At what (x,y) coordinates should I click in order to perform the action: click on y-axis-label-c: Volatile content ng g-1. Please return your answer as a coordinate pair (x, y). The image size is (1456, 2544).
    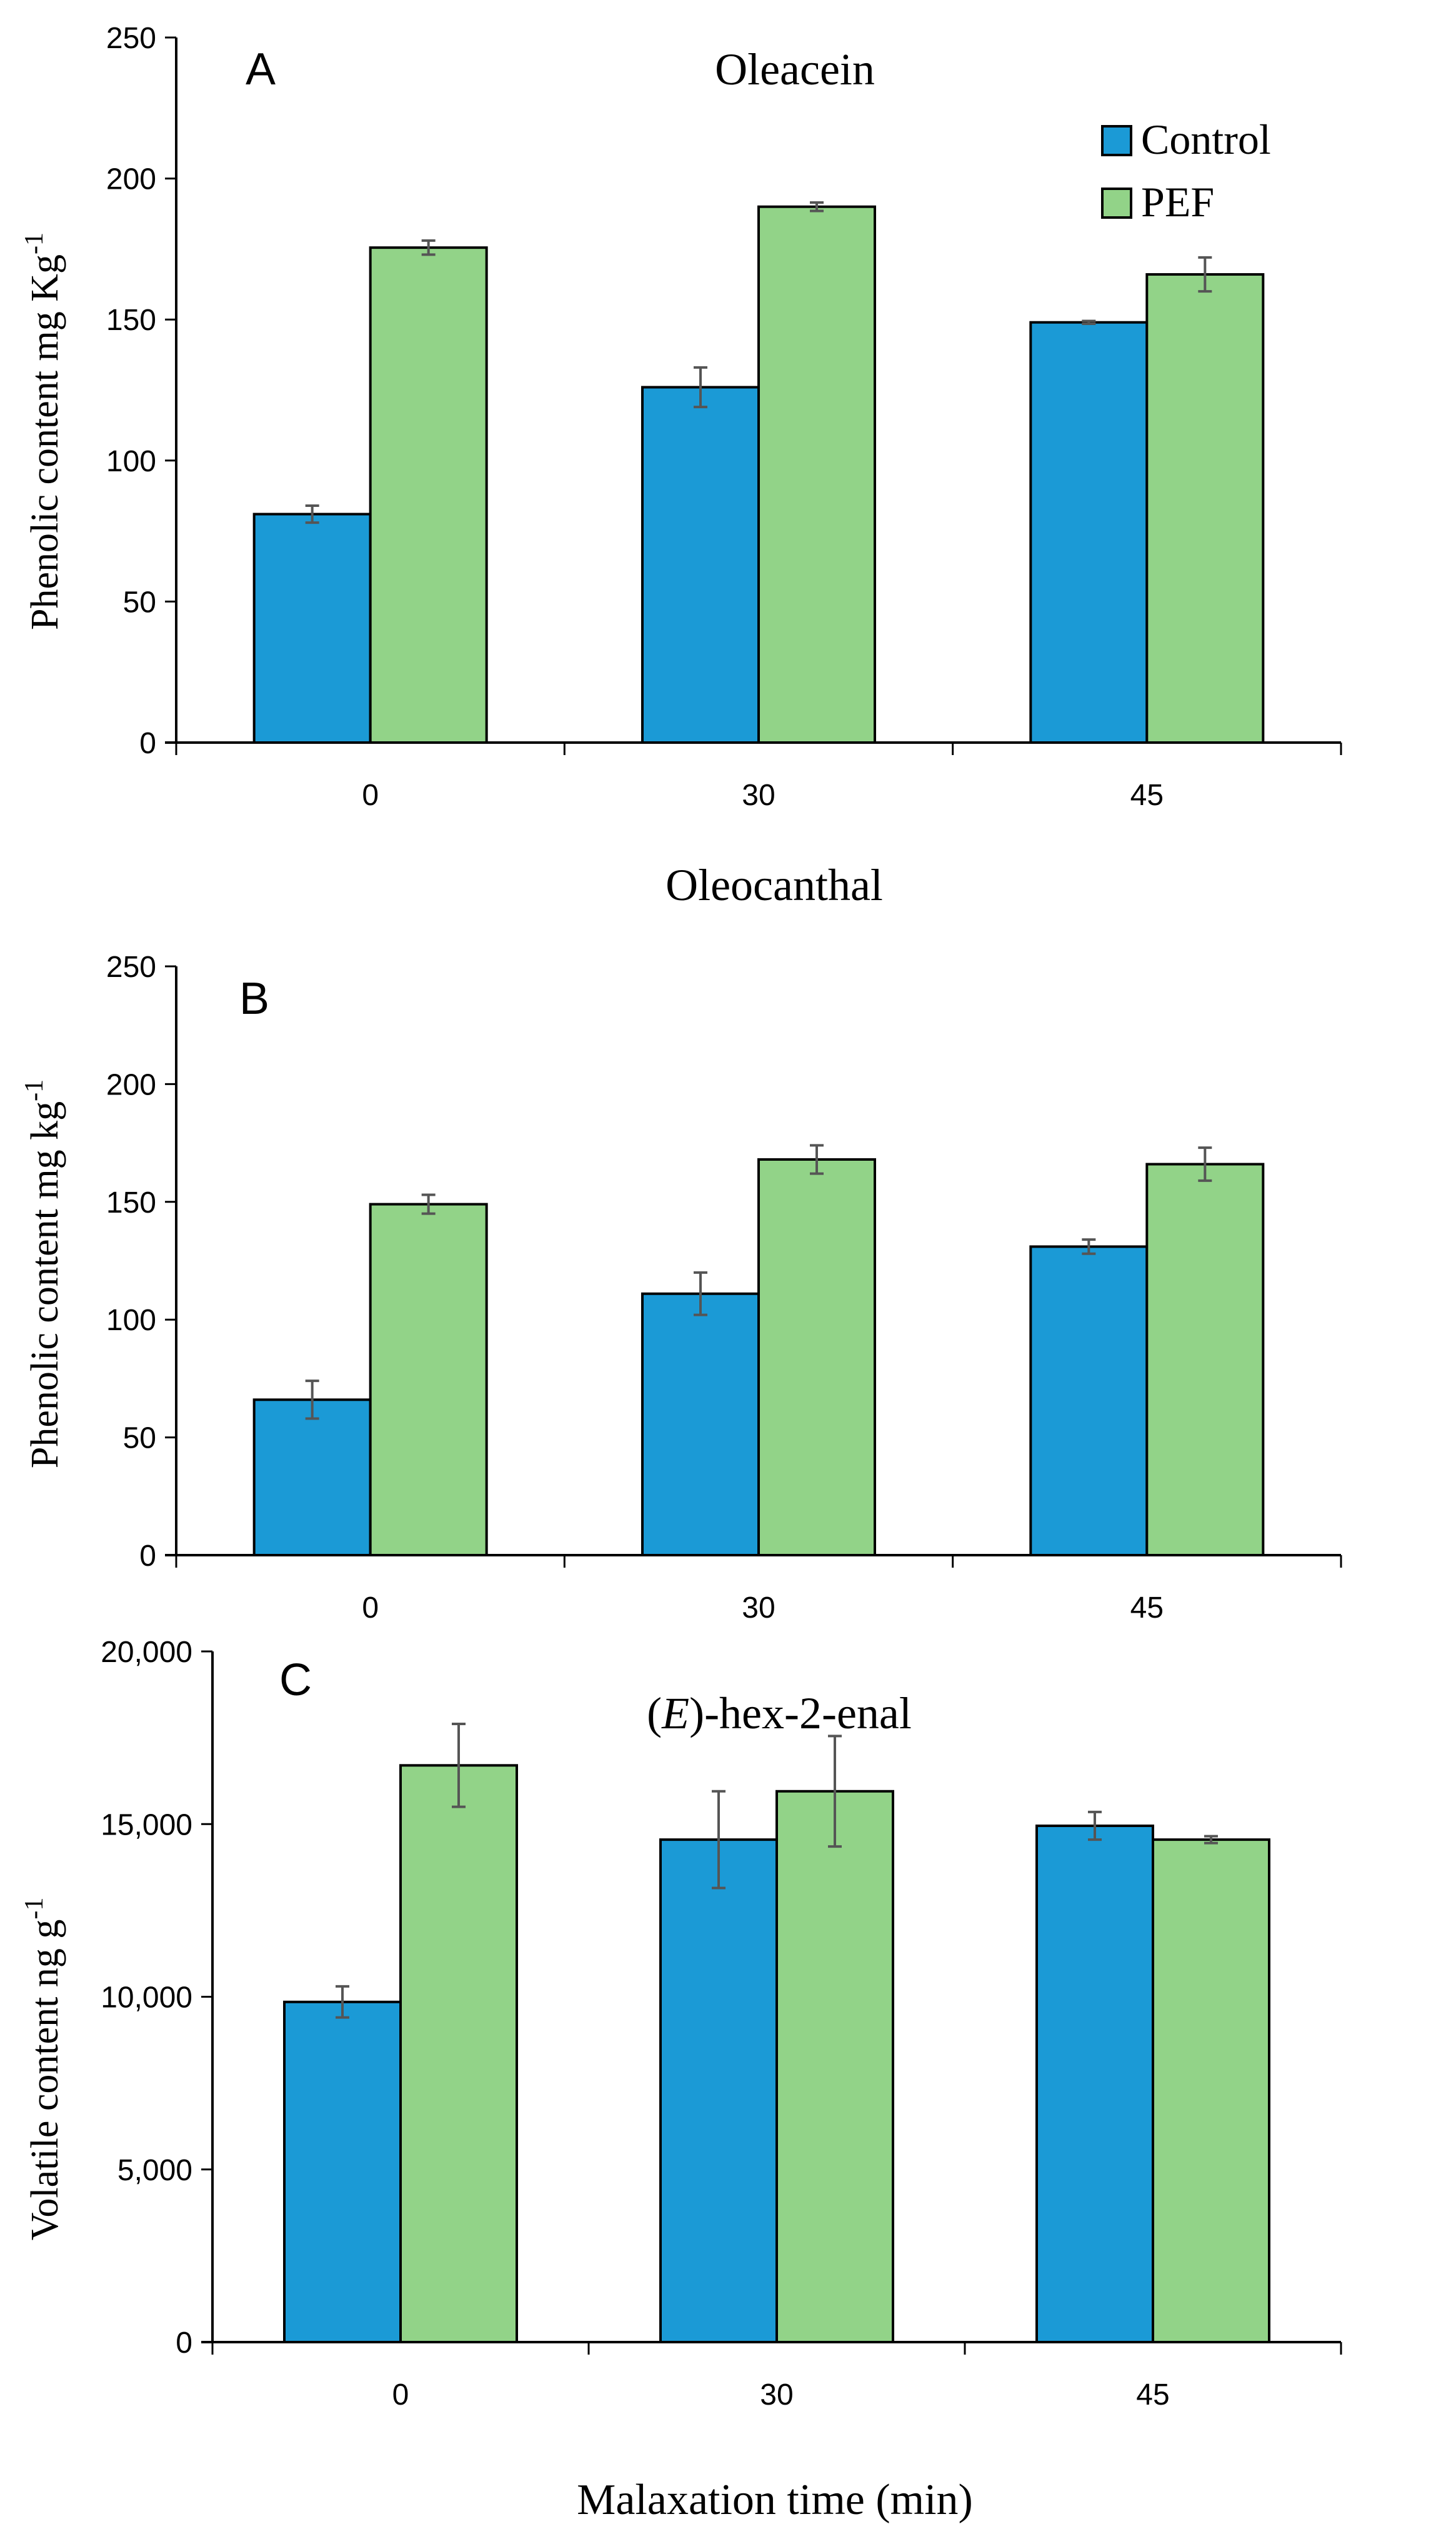
    Looking at the image, I should click on (43, 2069).